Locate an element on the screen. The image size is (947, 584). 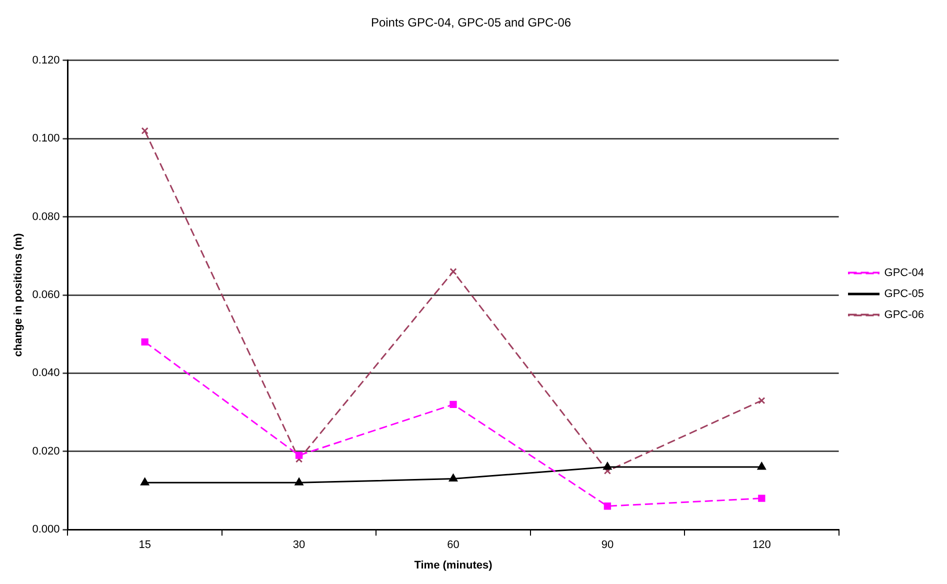
x-tick-label: 30 is located at coordinates (299, 545).